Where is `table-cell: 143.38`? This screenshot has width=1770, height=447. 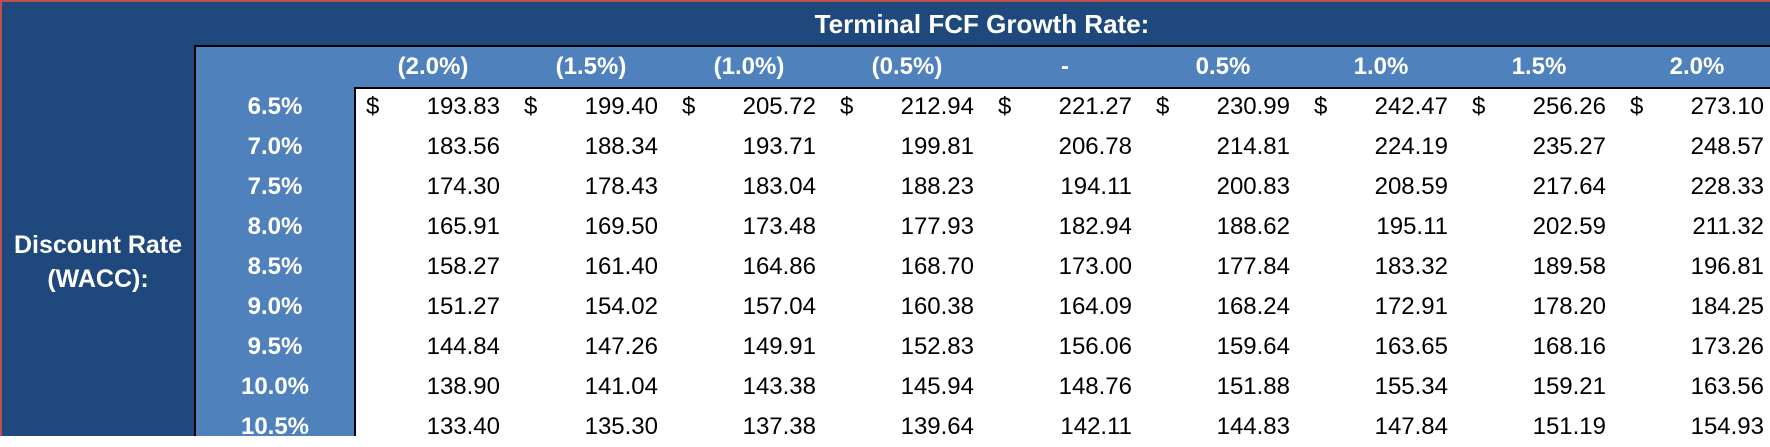 table-cell: 143.38 is located at coordinates (751, 387).